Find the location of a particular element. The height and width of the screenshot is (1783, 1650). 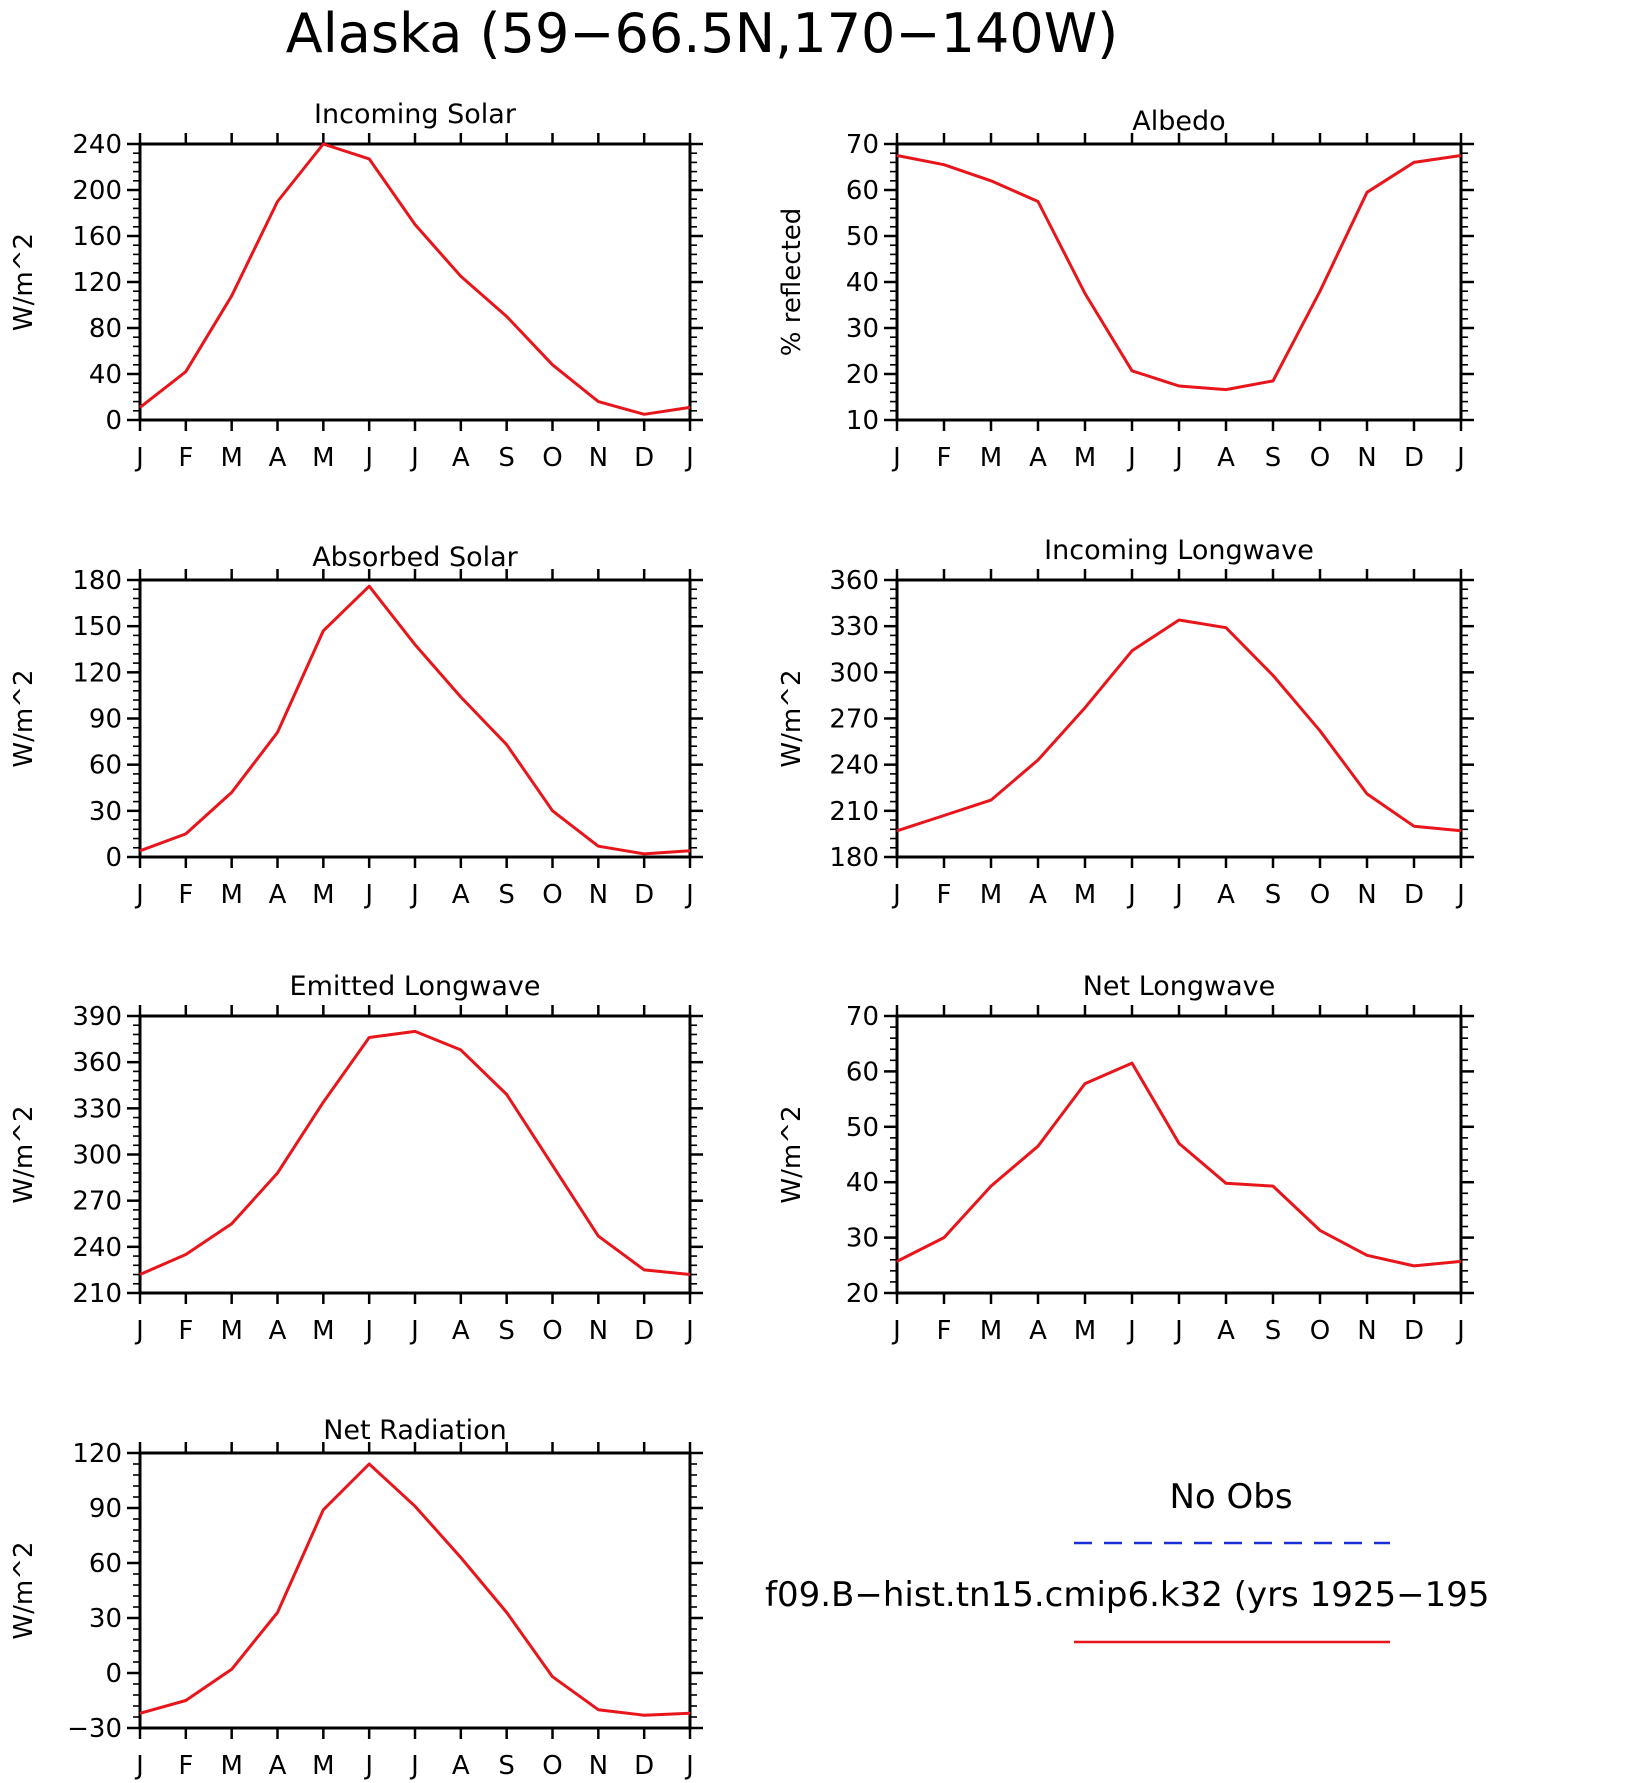

panel-title: Net Radiation is located at coordinates (415, 1430).